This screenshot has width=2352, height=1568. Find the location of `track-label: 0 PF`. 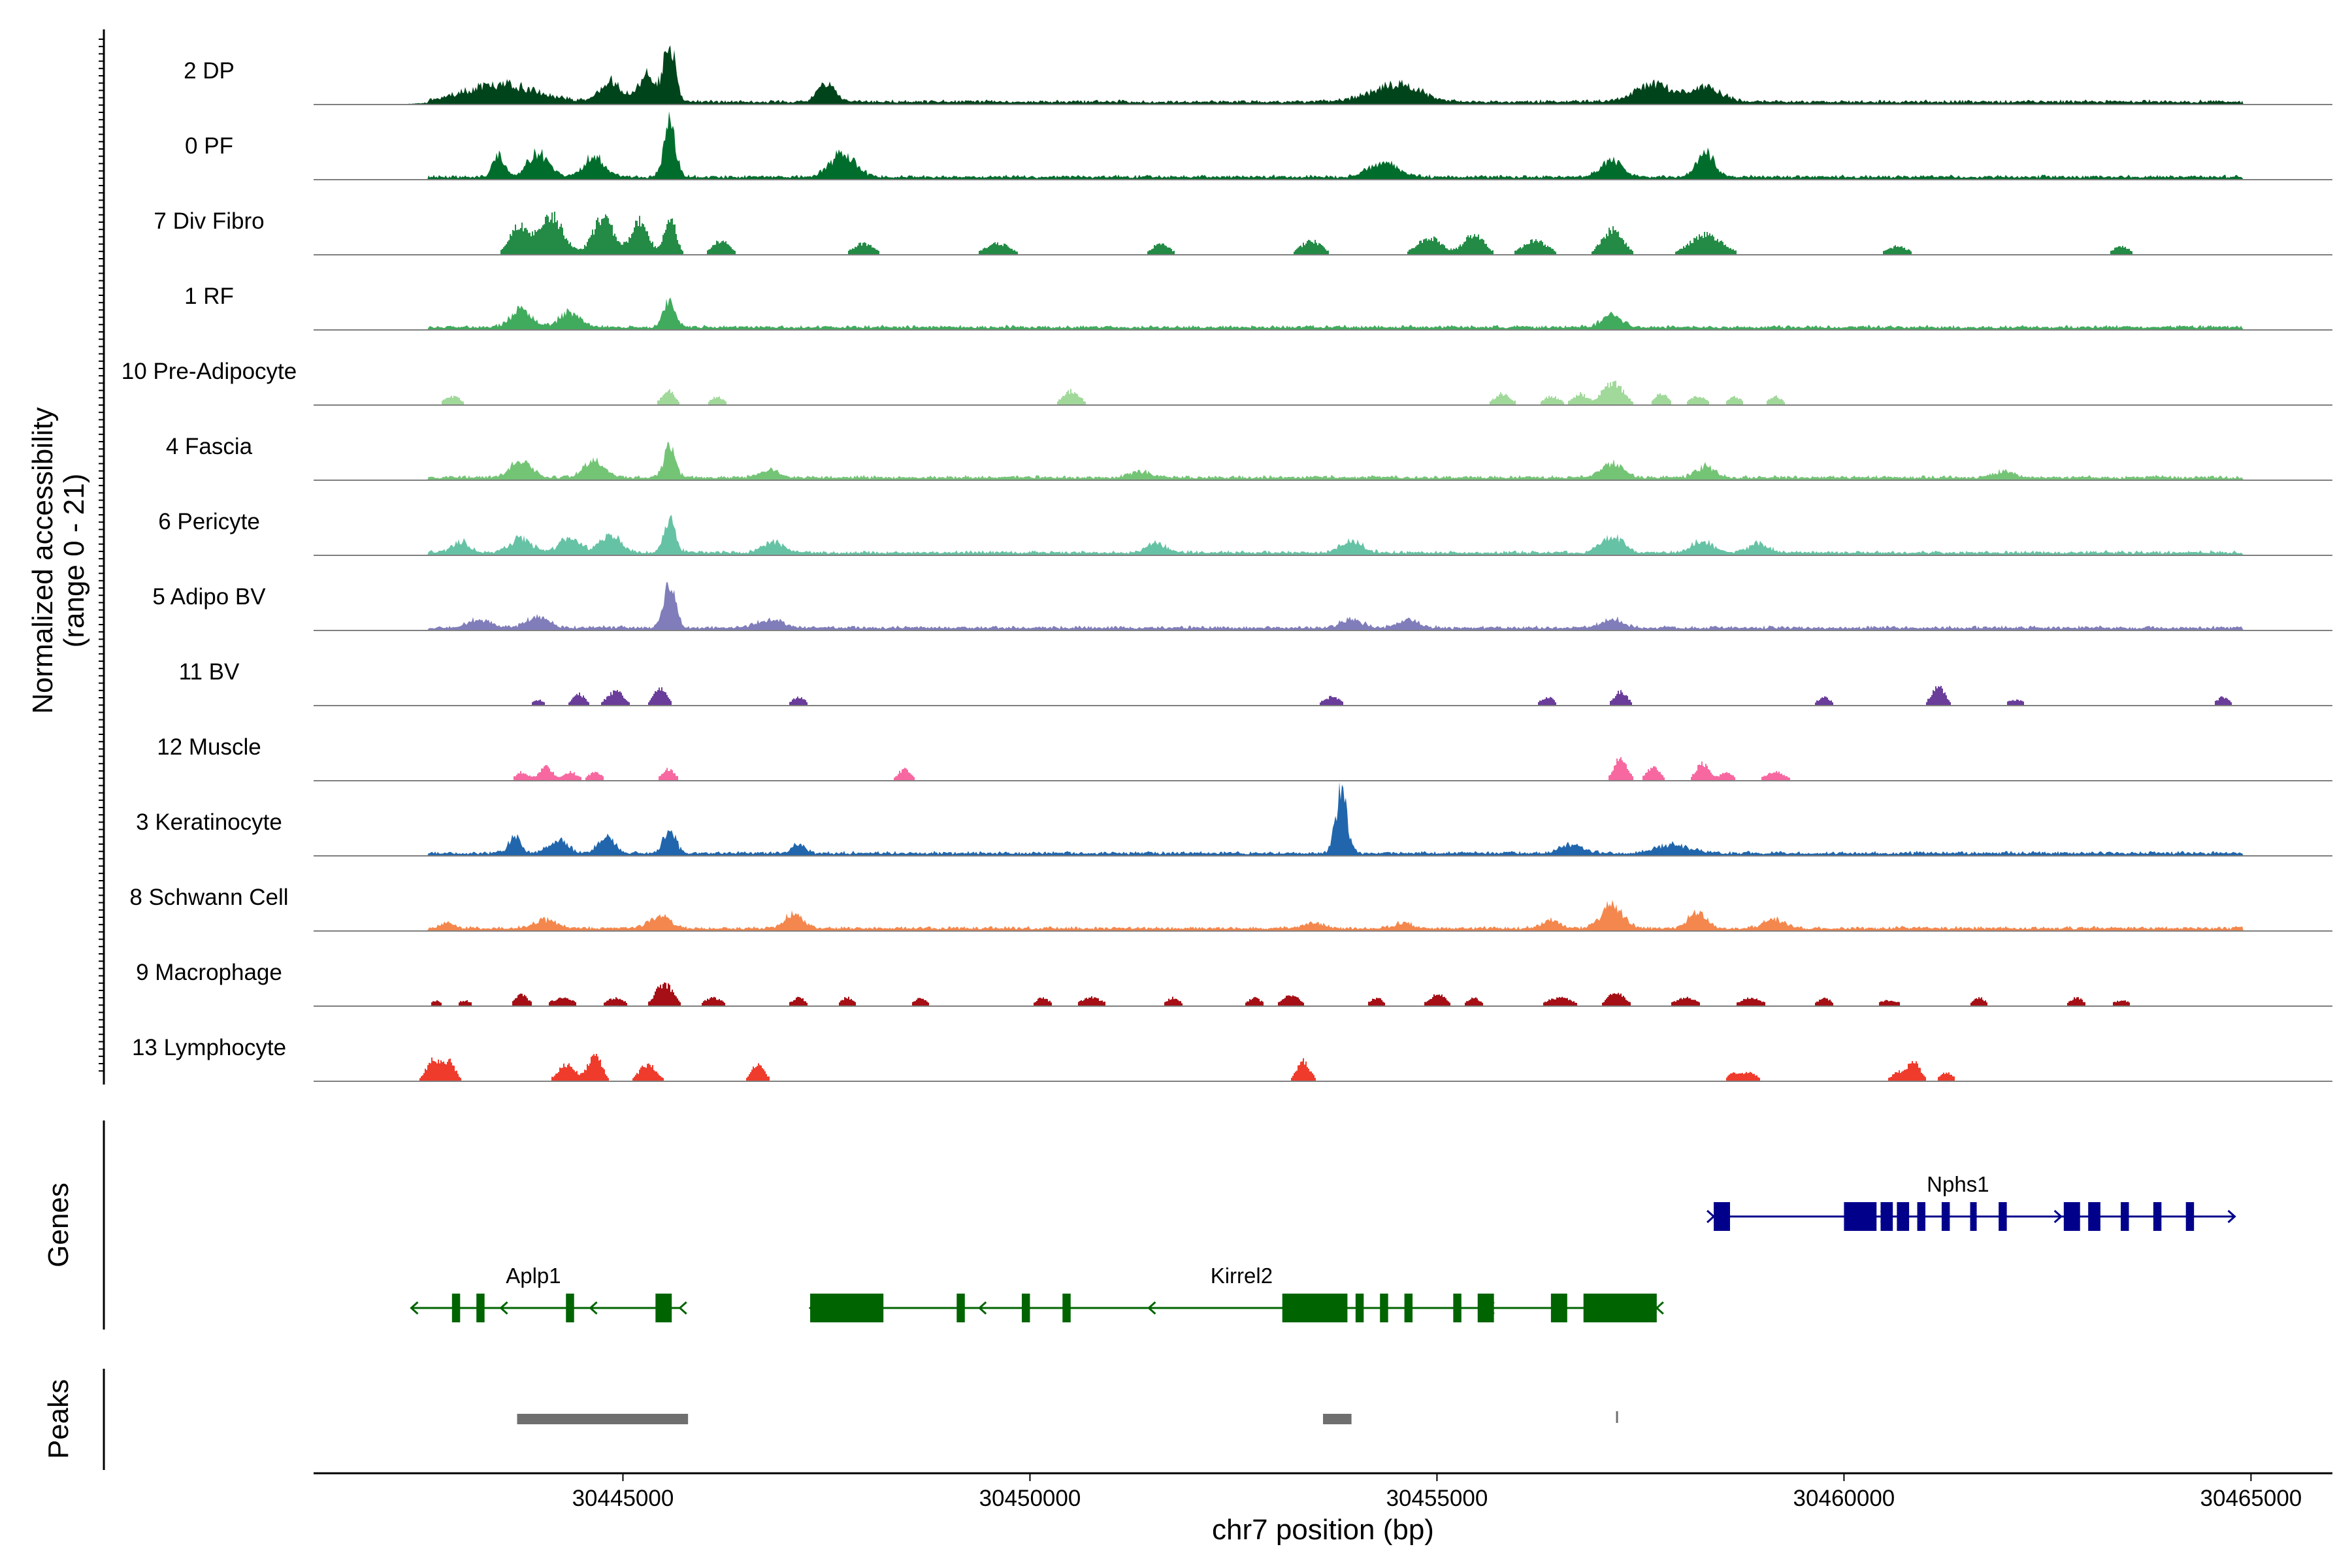

track-label: 0 PF is located at coordinates (209, 146).